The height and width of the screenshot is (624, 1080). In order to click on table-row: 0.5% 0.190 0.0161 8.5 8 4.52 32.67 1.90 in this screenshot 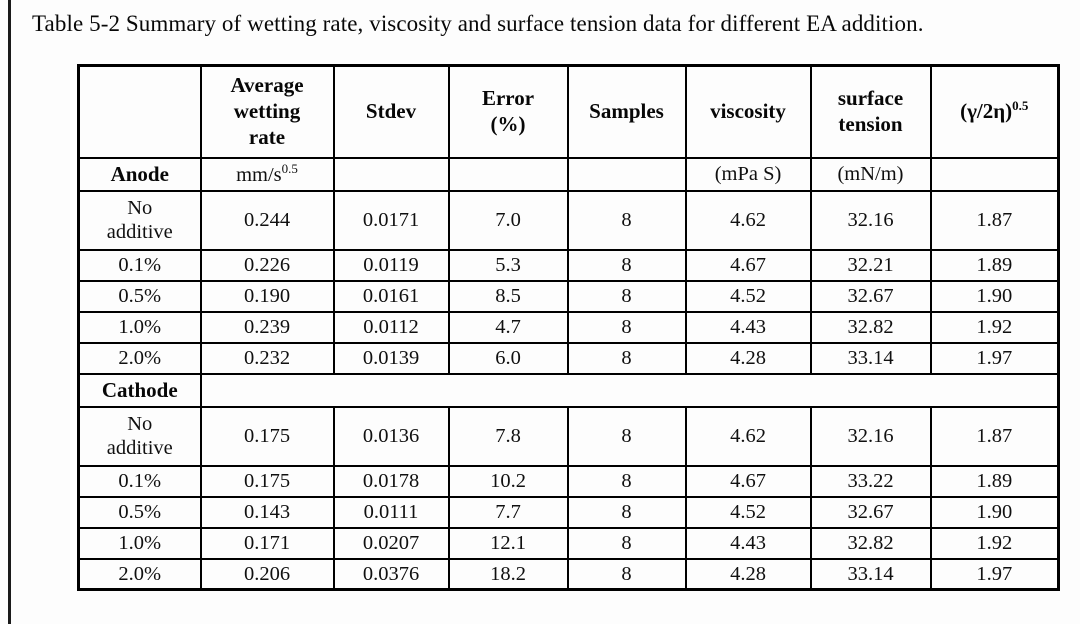, I will do `click(568, 296)`.